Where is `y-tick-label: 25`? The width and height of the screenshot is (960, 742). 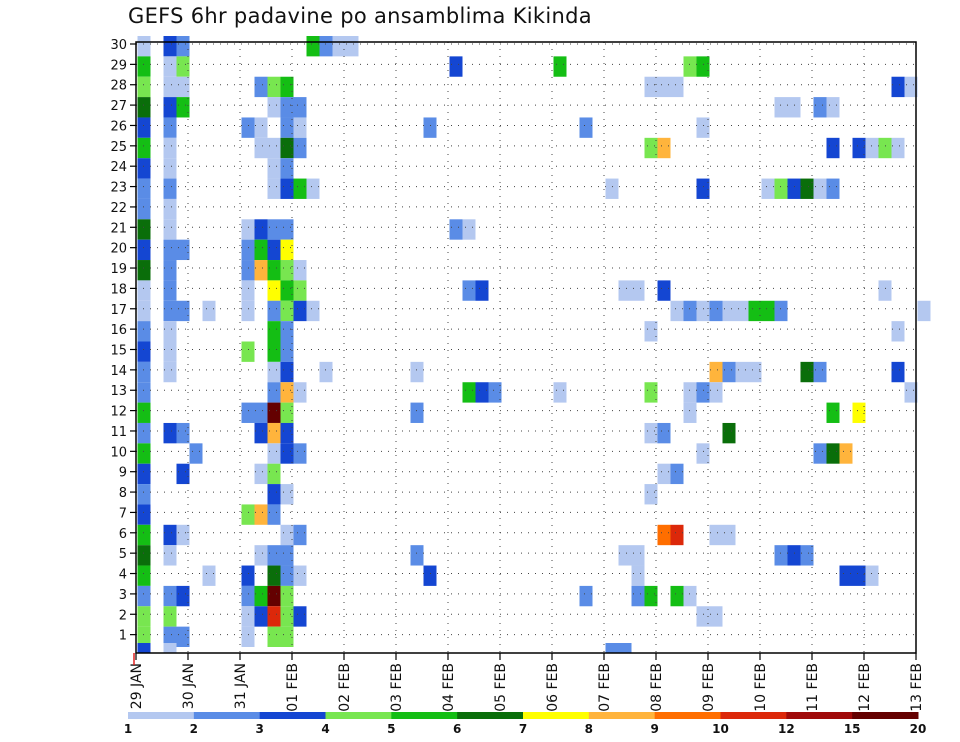 y-tick-label: 25 is located at coordinates (118, 147).